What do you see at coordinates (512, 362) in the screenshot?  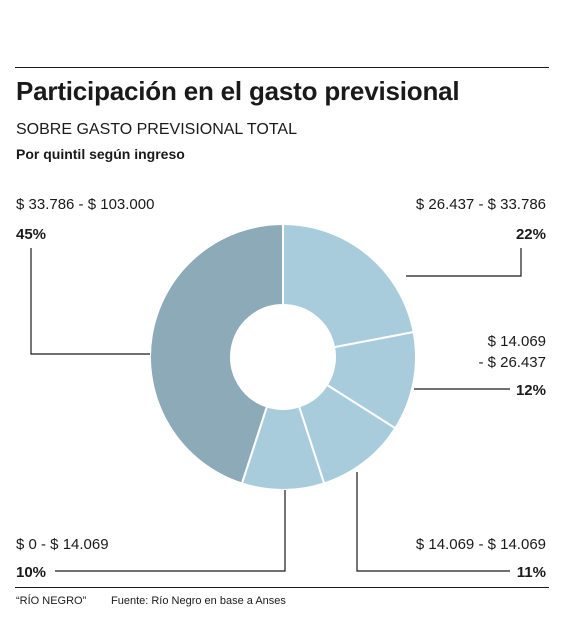 I see `slice-label: - $ 26.437` at bounding box center [512, 362].